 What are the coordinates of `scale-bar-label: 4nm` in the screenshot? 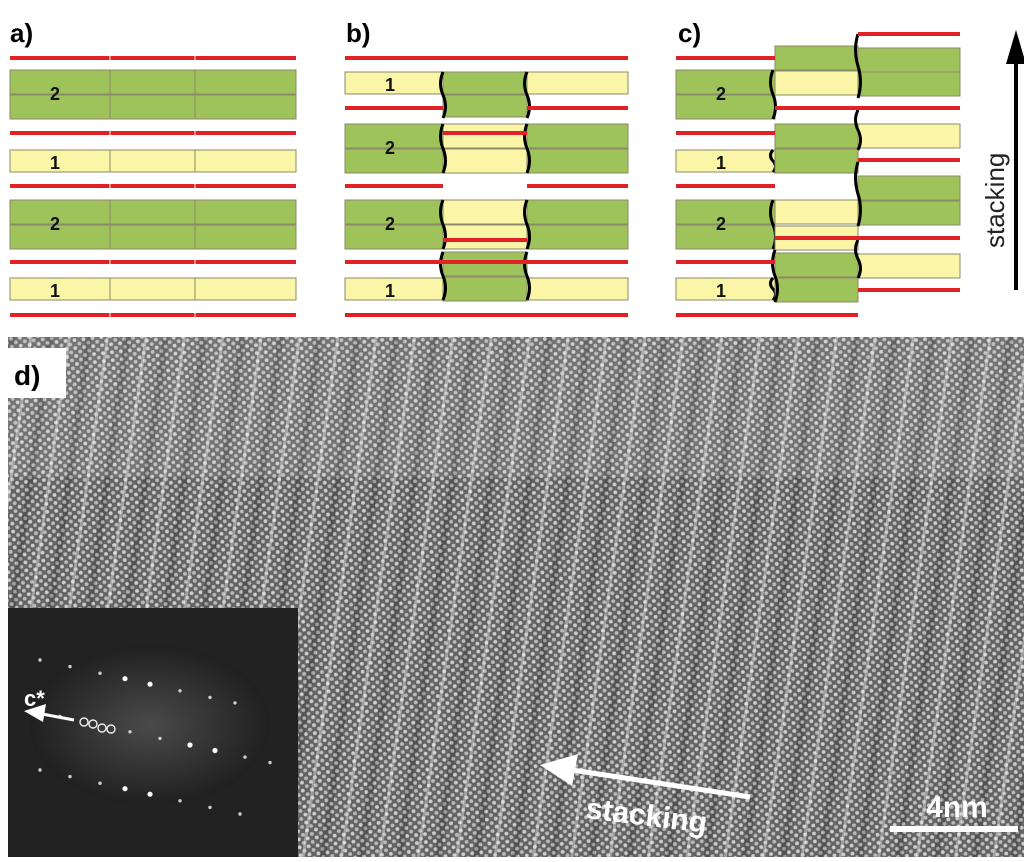 It's located at (957, 807).